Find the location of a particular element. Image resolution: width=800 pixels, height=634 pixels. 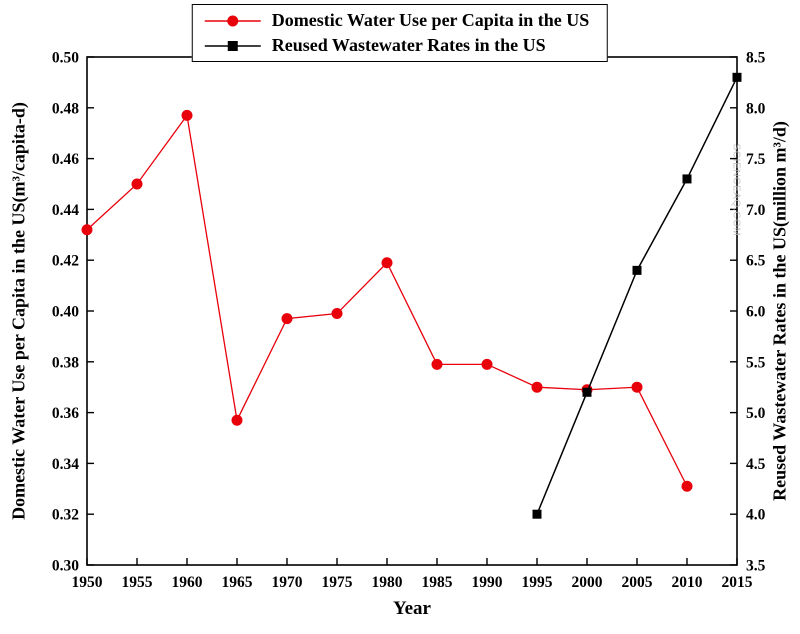

svg-text: 4.0 is located at coordinates (756, 515).